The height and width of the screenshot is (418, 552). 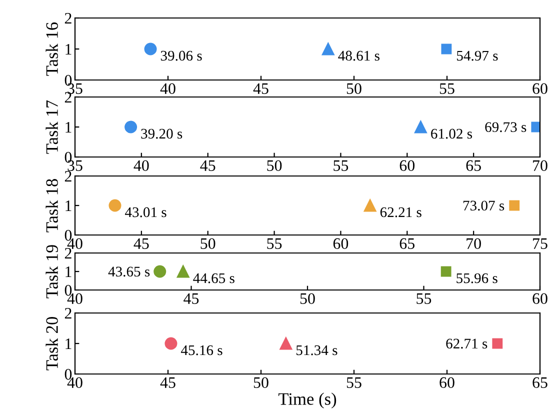 What do you see at coordinates (540, 244) in the screenshot?
I see `x-tick-label: 75` at bounding box center [540, 244].